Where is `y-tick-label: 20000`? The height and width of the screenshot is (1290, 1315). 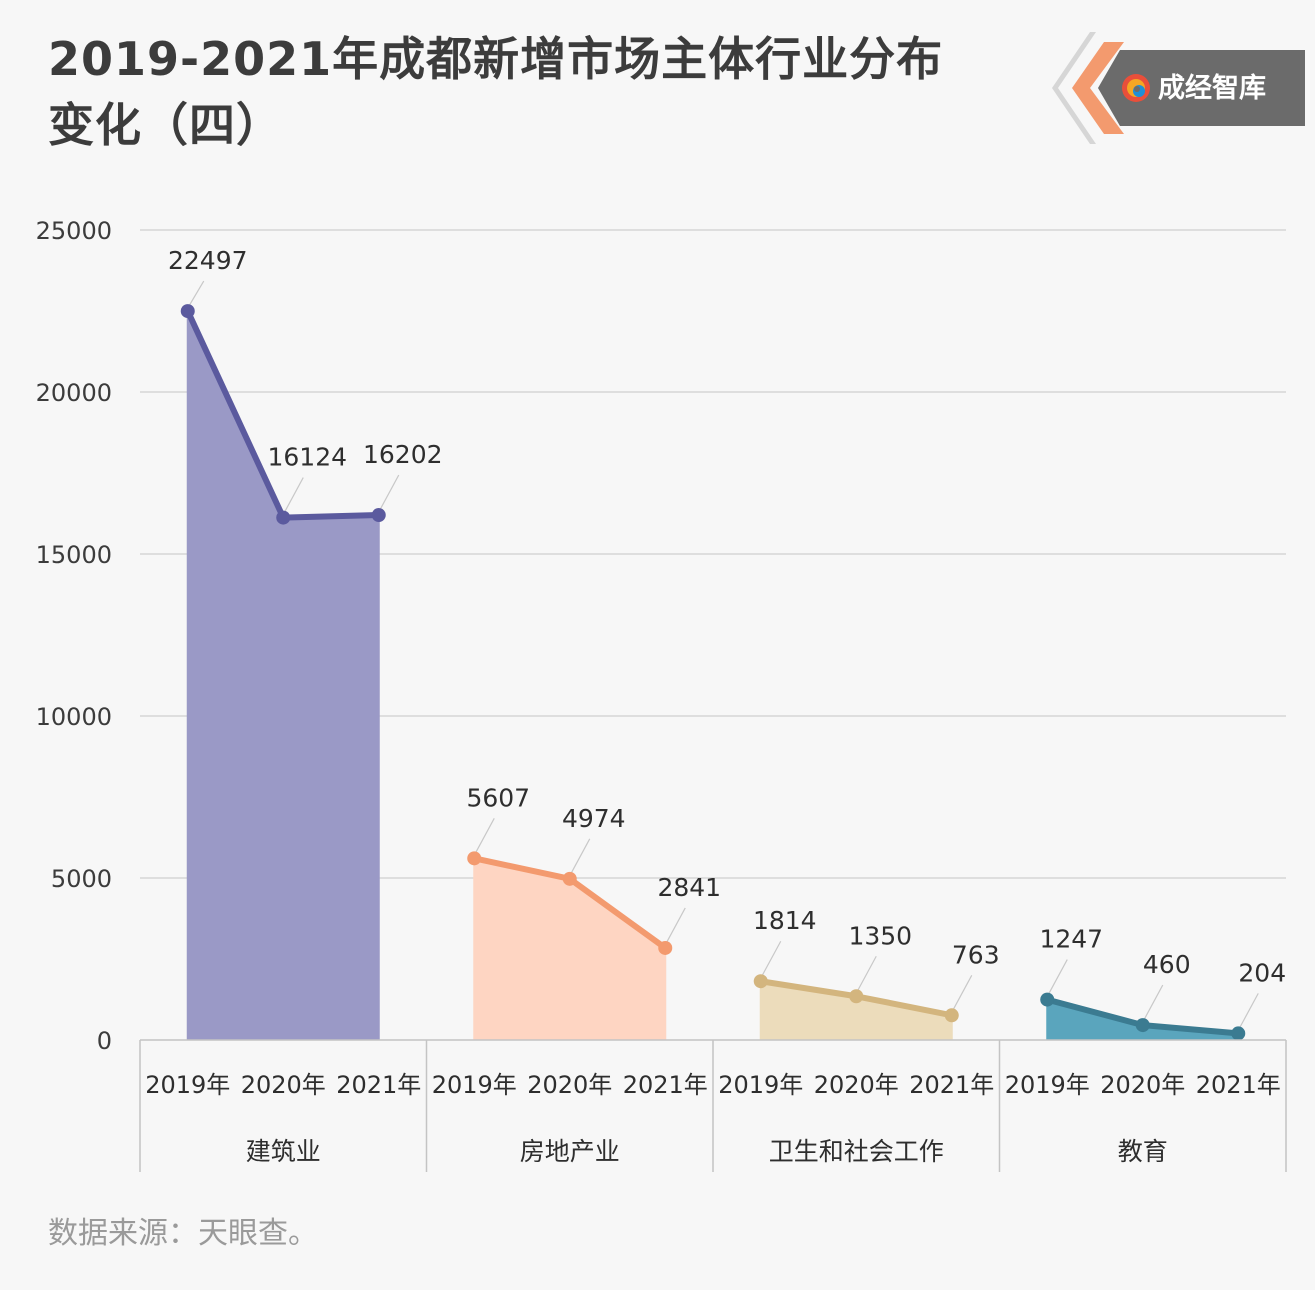 y-tick-label: 20000 is located at coordinates (74, 393).